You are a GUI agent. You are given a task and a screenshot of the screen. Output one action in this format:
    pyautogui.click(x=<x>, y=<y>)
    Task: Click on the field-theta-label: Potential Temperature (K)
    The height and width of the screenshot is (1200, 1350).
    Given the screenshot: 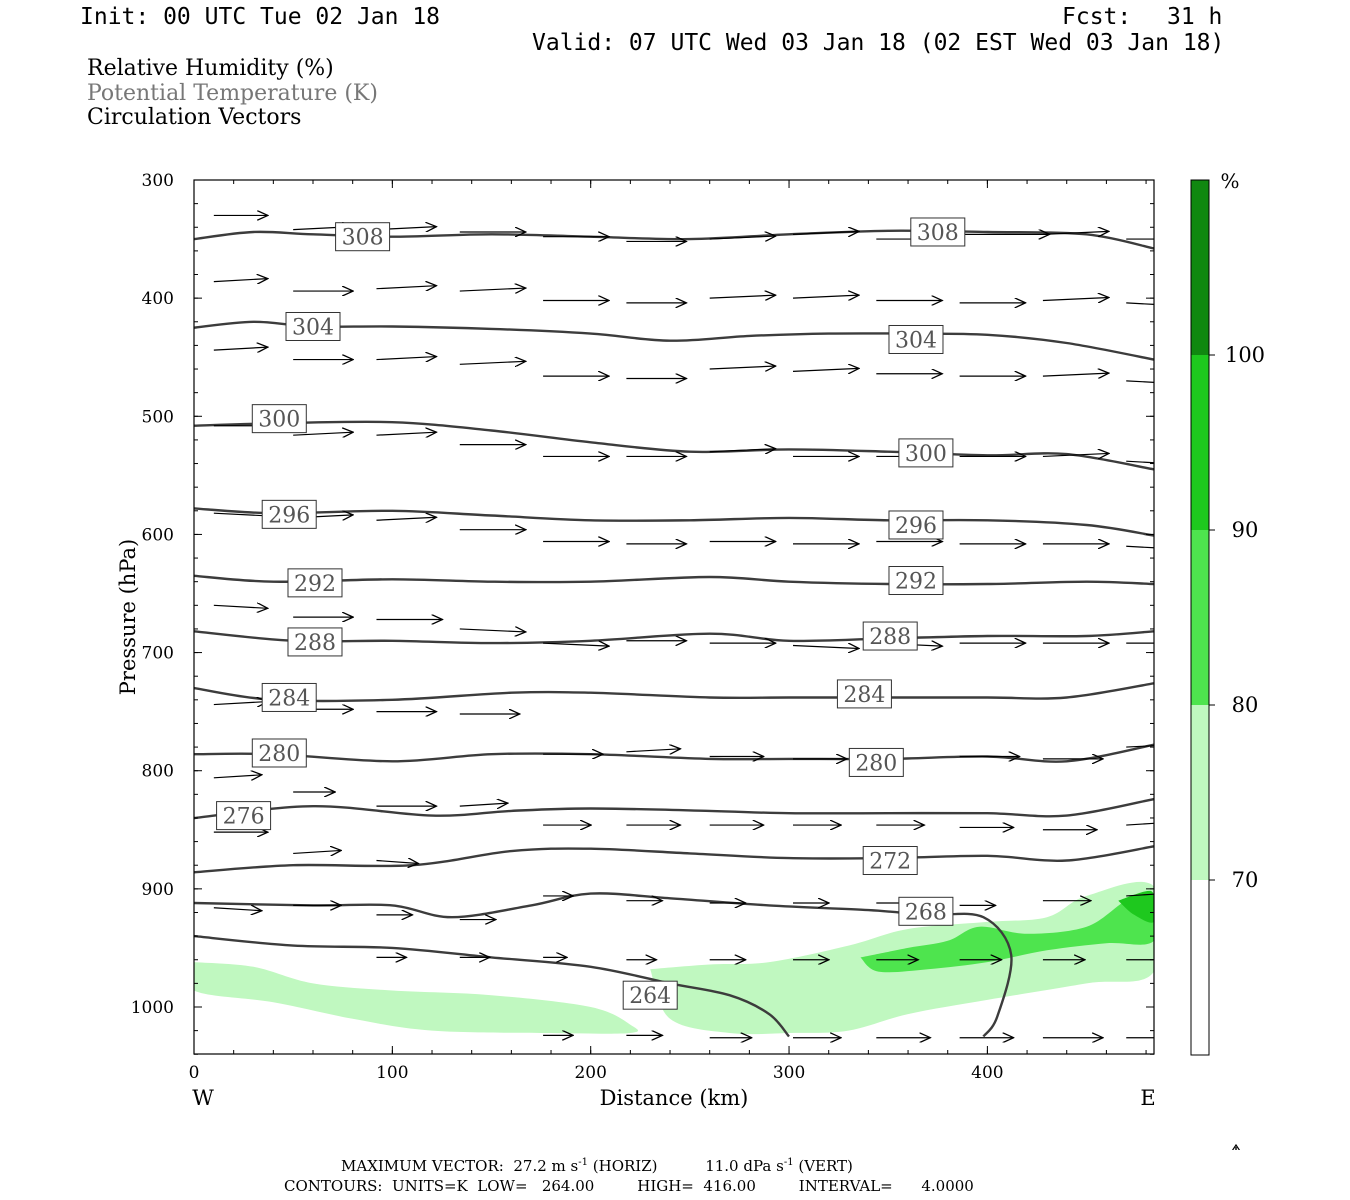 What is the action you would take?
    pyautogui.click(x=232, y=93)
    